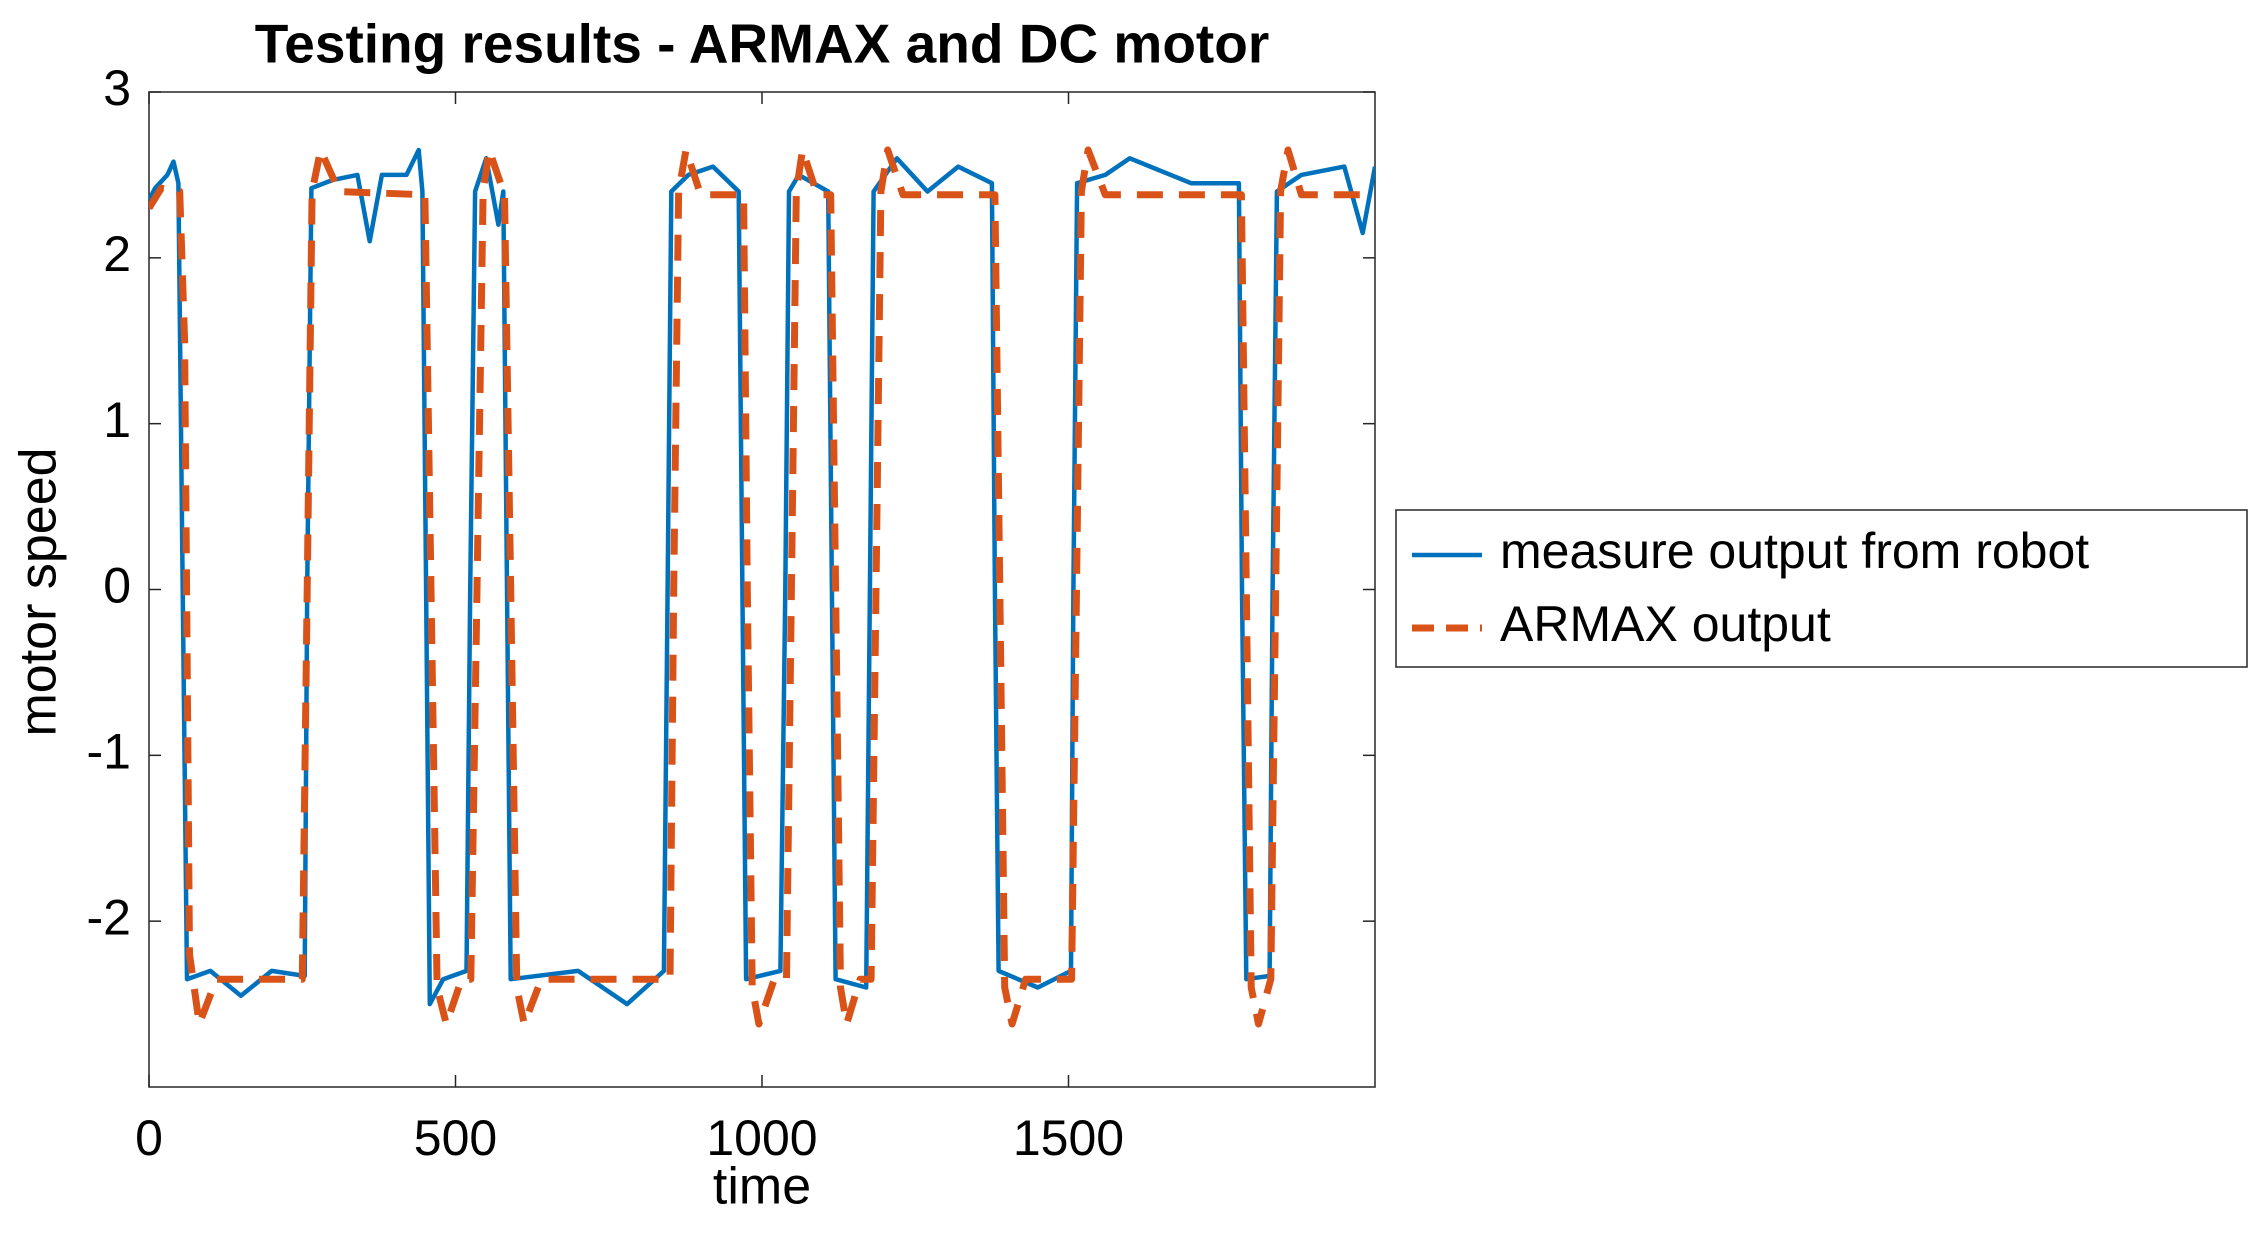 The image size is (2264, 1233). What do you see at coordinates (117, 254) in the screenshot?
I see `y-tick-label: 2` at bounding box center [117, 254].